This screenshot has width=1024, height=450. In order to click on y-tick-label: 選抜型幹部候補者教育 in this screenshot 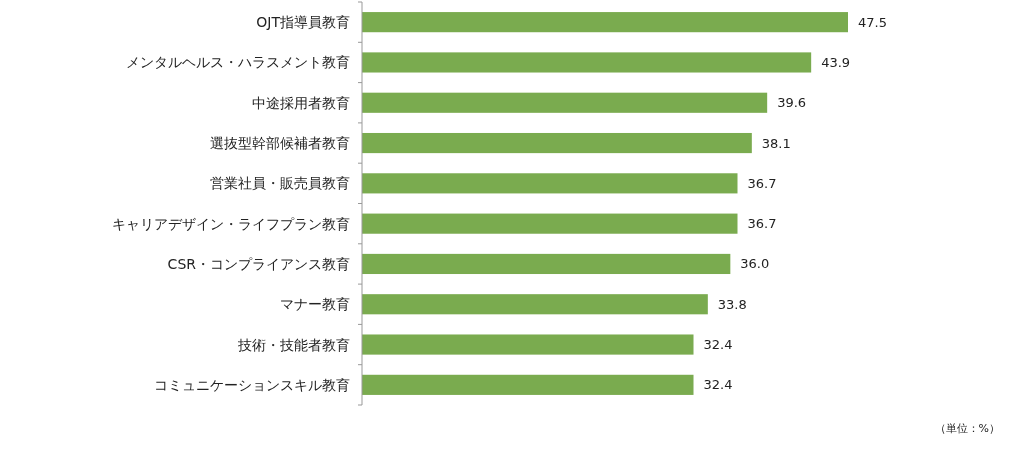, I will do `click(280, 143)`.